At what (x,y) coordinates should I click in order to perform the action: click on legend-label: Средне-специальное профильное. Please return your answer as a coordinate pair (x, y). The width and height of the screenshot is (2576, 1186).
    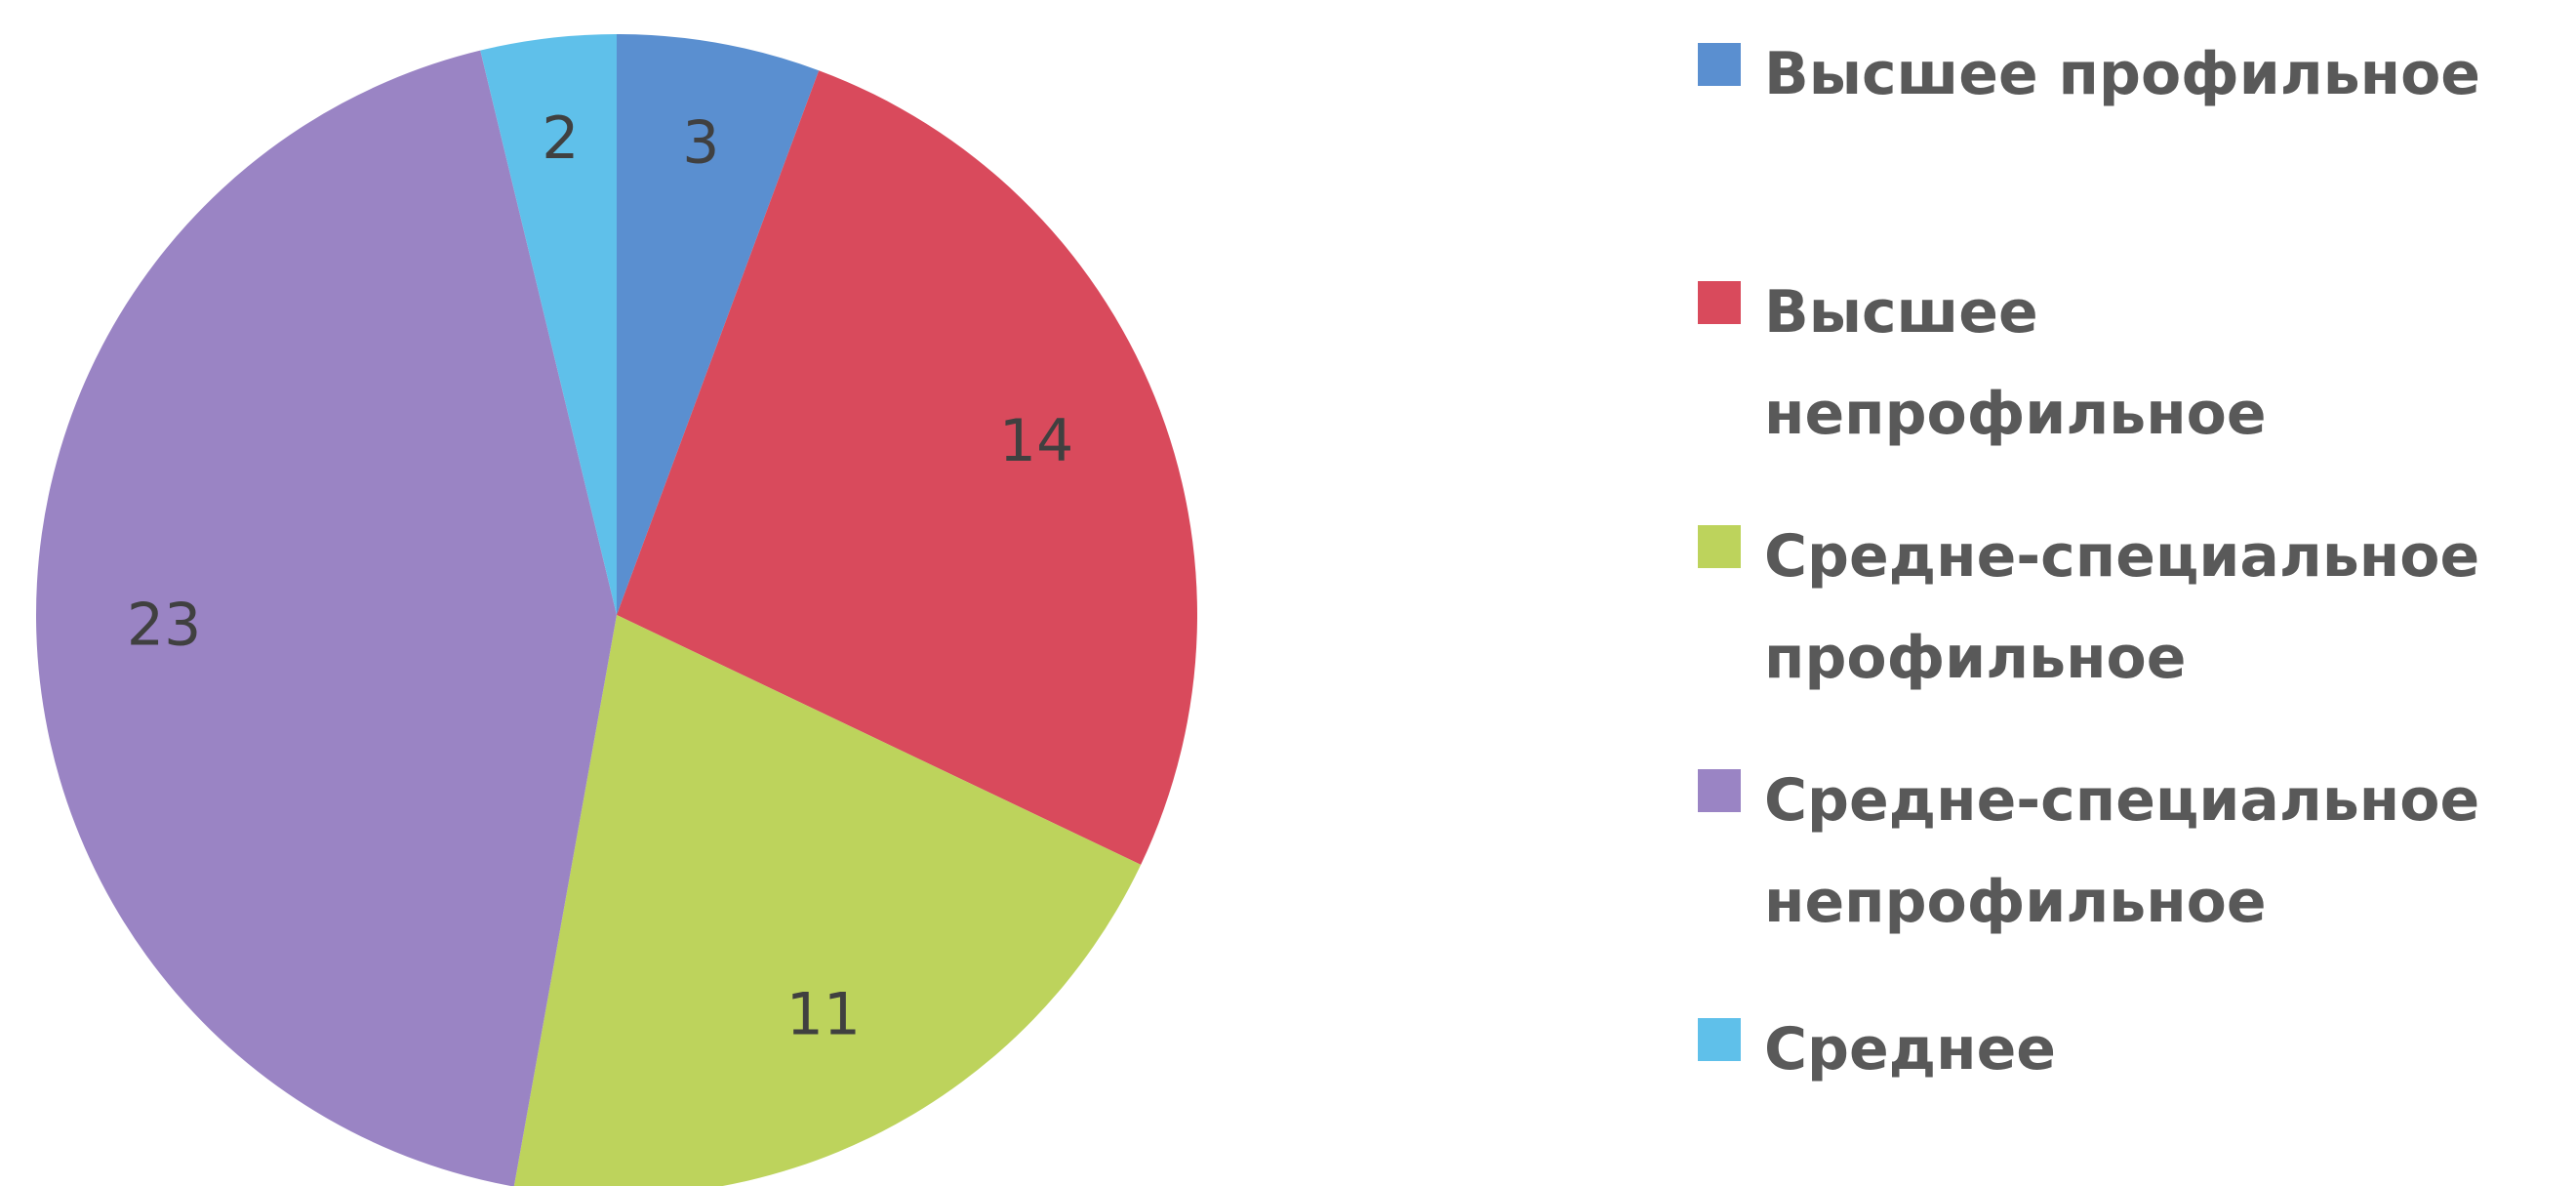
    Looking at the image, I should click on (2122, 607).